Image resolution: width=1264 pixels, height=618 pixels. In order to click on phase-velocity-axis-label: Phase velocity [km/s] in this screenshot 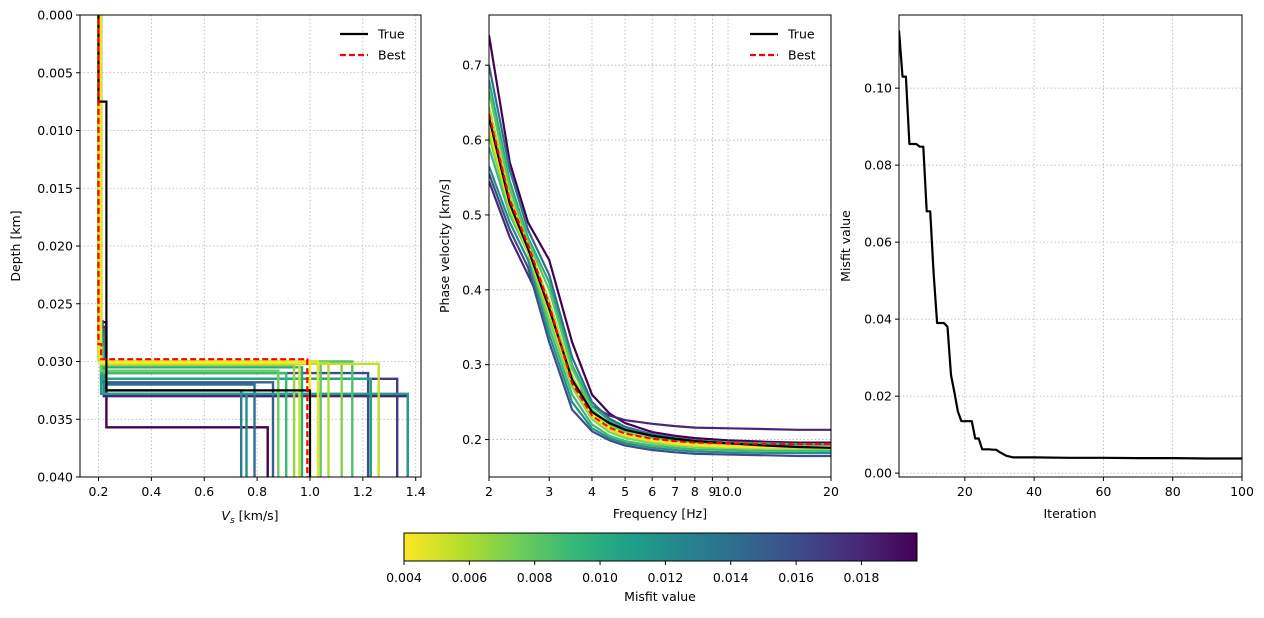, I will do `click(444, 246)`.